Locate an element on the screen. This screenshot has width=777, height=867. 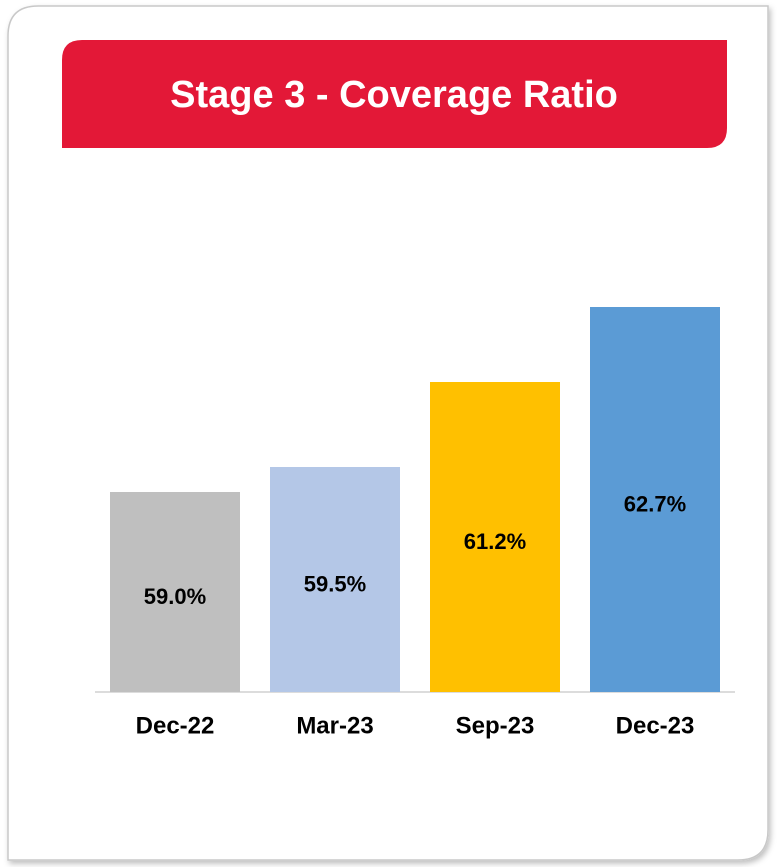
value-label: 61.2% is located at coordinates (495, 541).